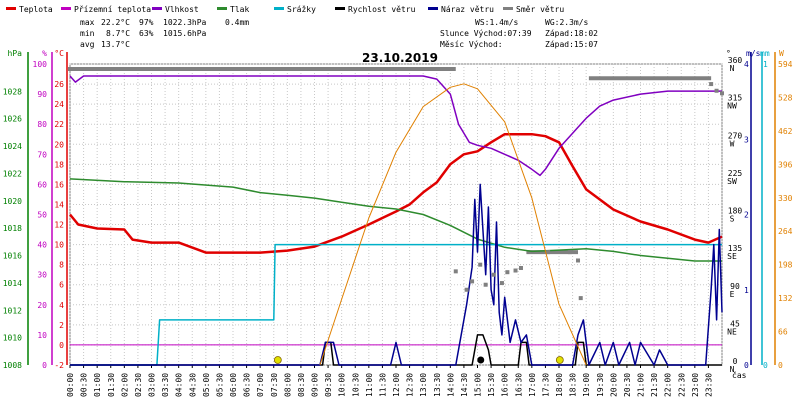 The image size is (800, 400). Describe the element at coordinates (486, 33) in the screenshot. I see `stat-sunrise: Slunce Východ:07:39` at that location.